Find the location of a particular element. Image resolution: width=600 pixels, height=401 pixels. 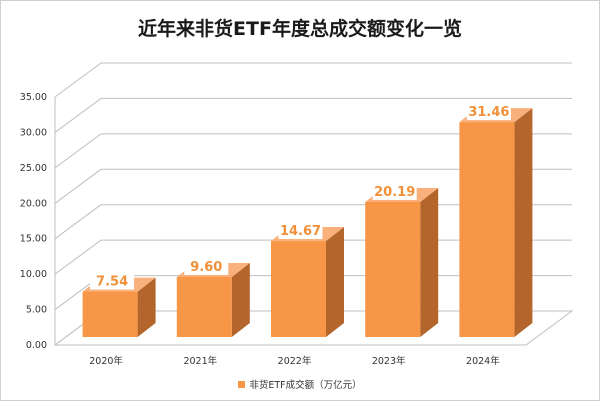

y-tick-label: 30.00 is located at coordinates (33, 132).